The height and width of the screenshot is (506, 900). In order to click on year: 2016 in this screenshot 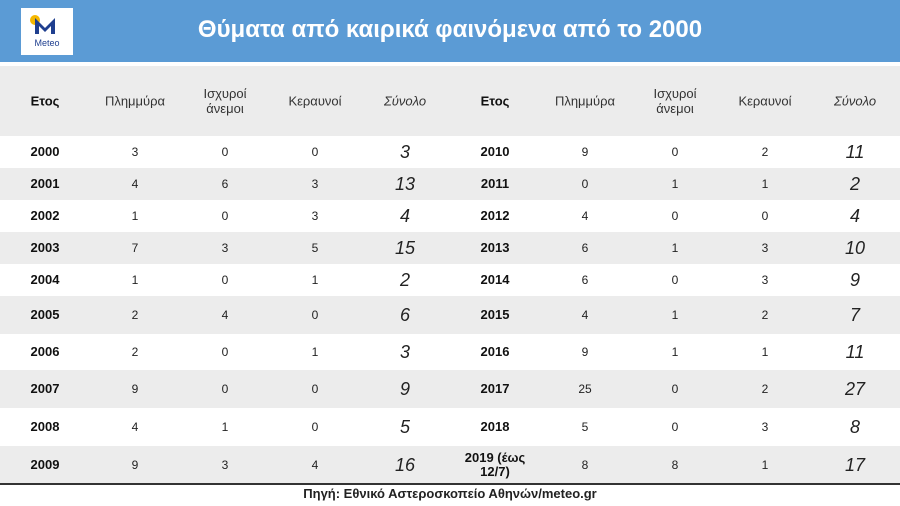, I will do `click(495, 351)`.